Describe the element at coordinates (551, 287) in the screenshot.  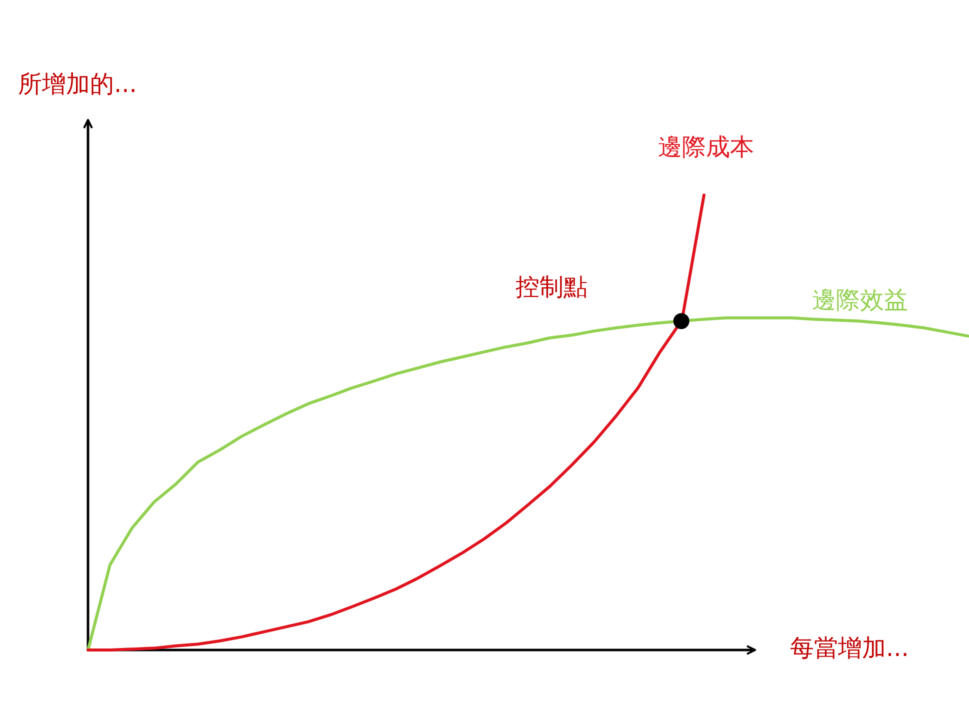
I see `annotation: 控制點` at that location.